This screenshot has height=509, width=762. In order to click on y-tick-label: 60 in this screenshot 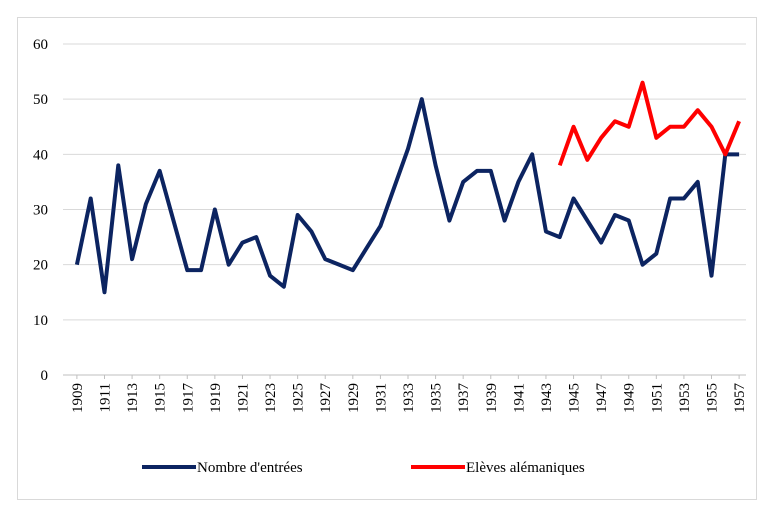, I will do `click(40, 45)`.